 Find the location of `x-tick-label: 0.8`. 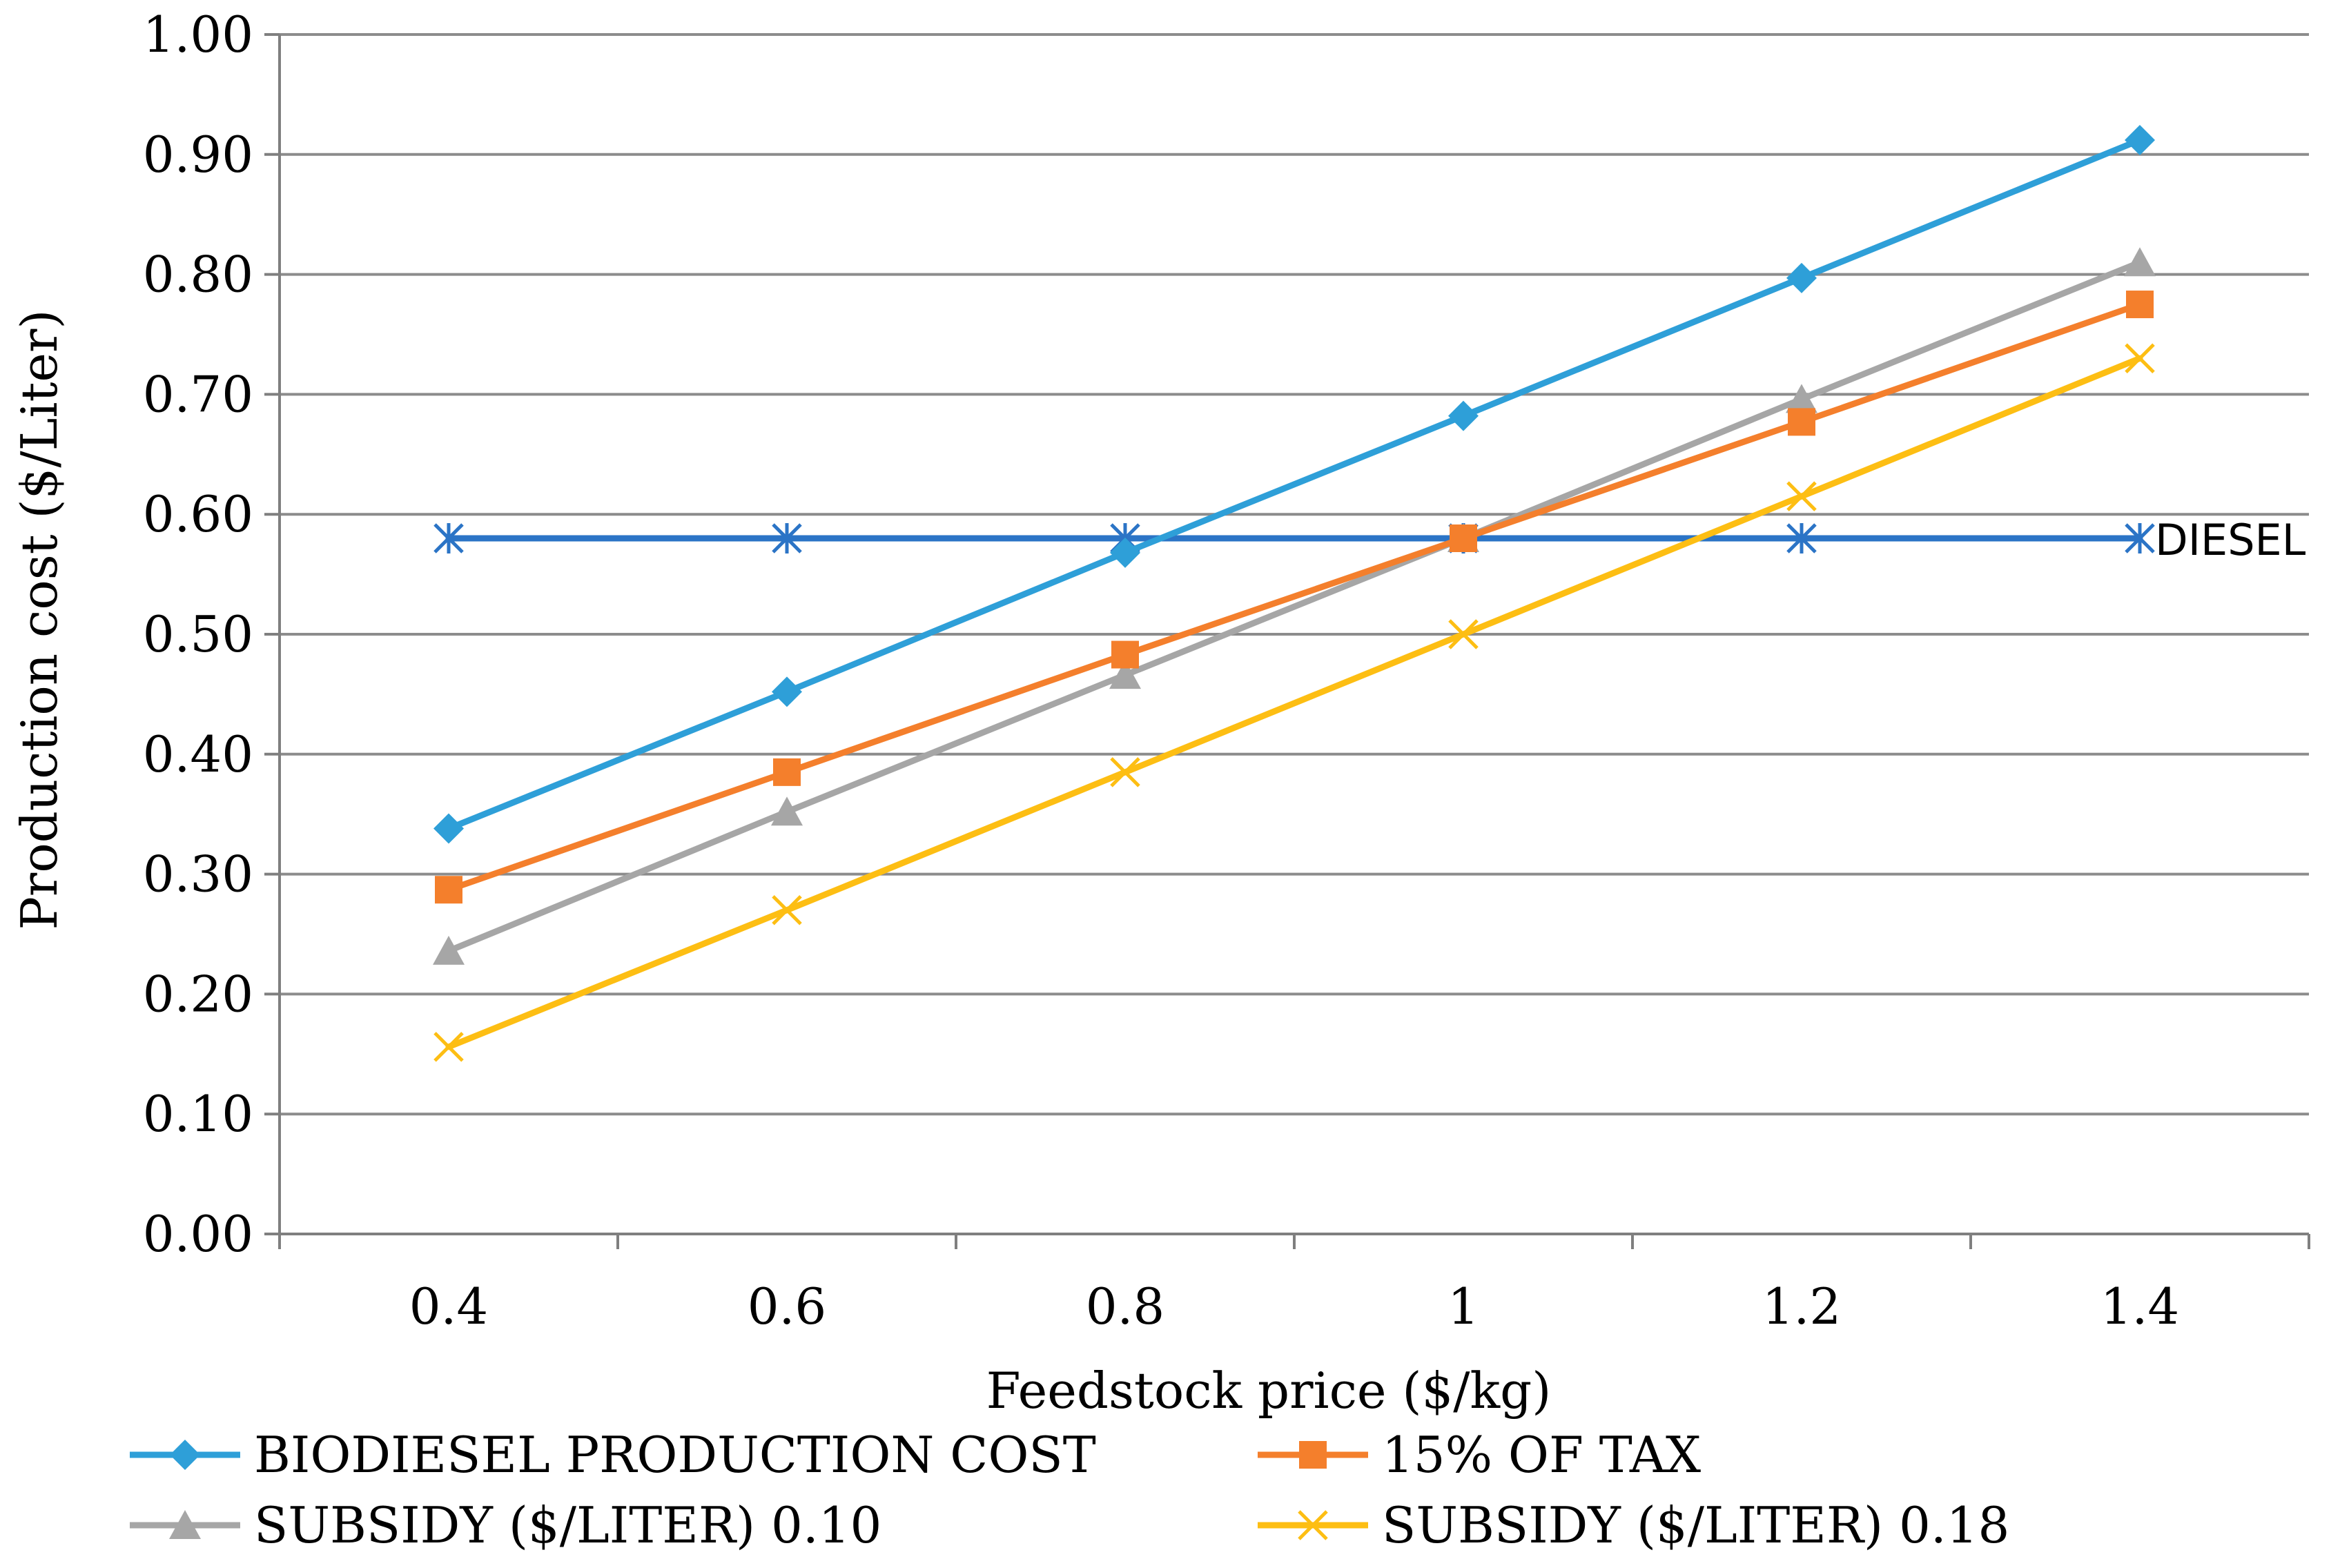

x-tick-label: 0.8 is located at coordinates (1125, 1306).